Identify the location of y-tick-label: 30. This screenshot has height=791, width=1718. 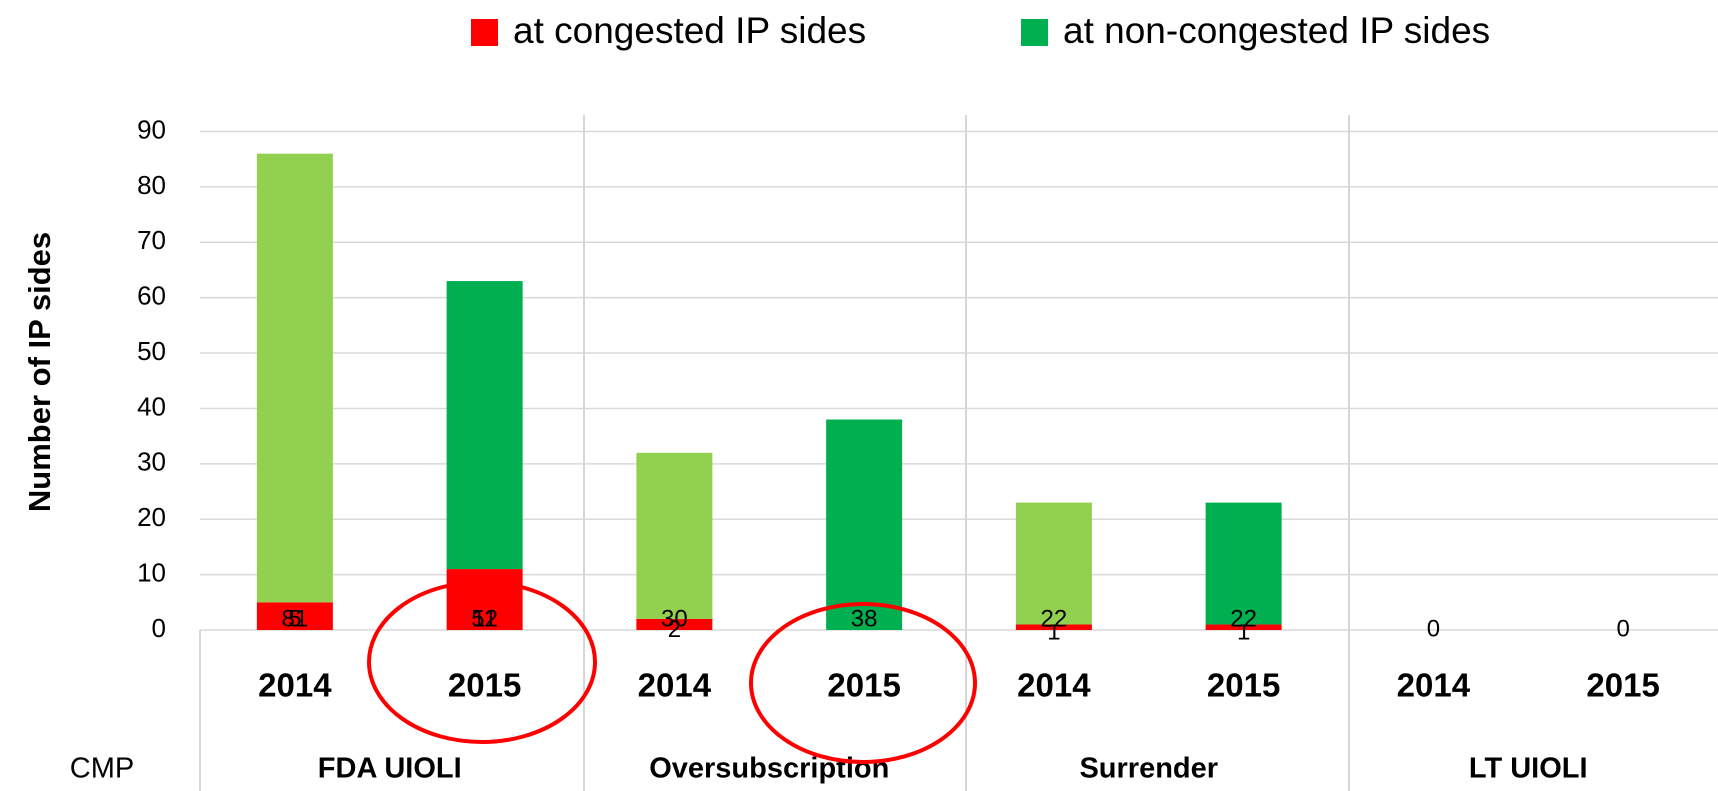
(151, 462).